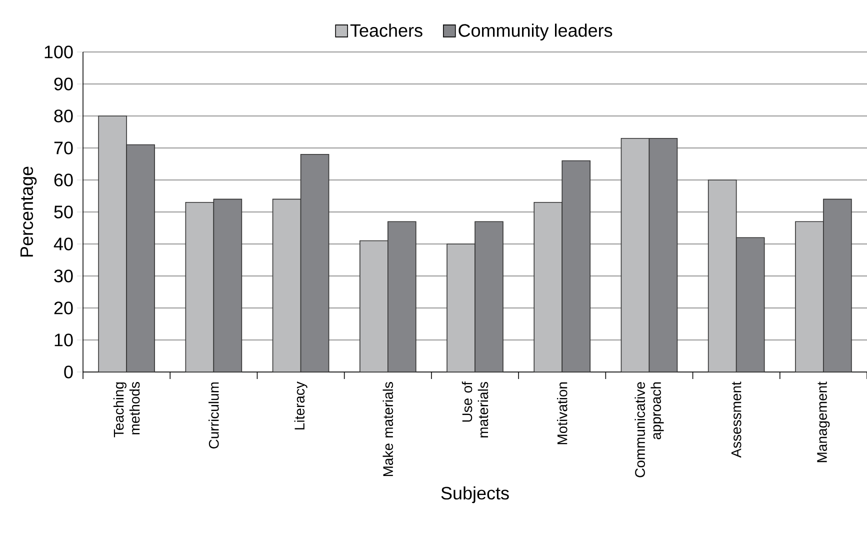 This screenshot has width=867, height=534. What do you see at coordinates (535, 32) in the screenshot?
I see `legend-label: Community leaders` at bounding box center [535, 32].